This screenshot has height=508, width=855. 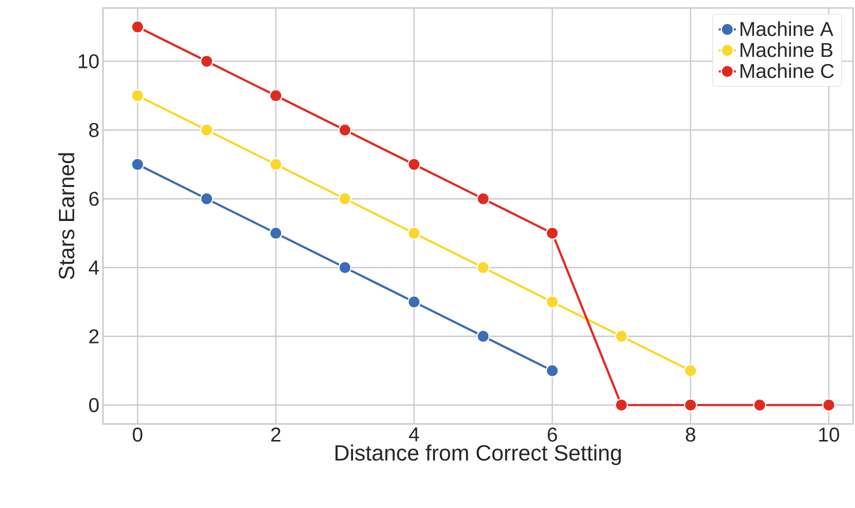 I want to click on y-tick-label: 10, so click(x=88, y=61).